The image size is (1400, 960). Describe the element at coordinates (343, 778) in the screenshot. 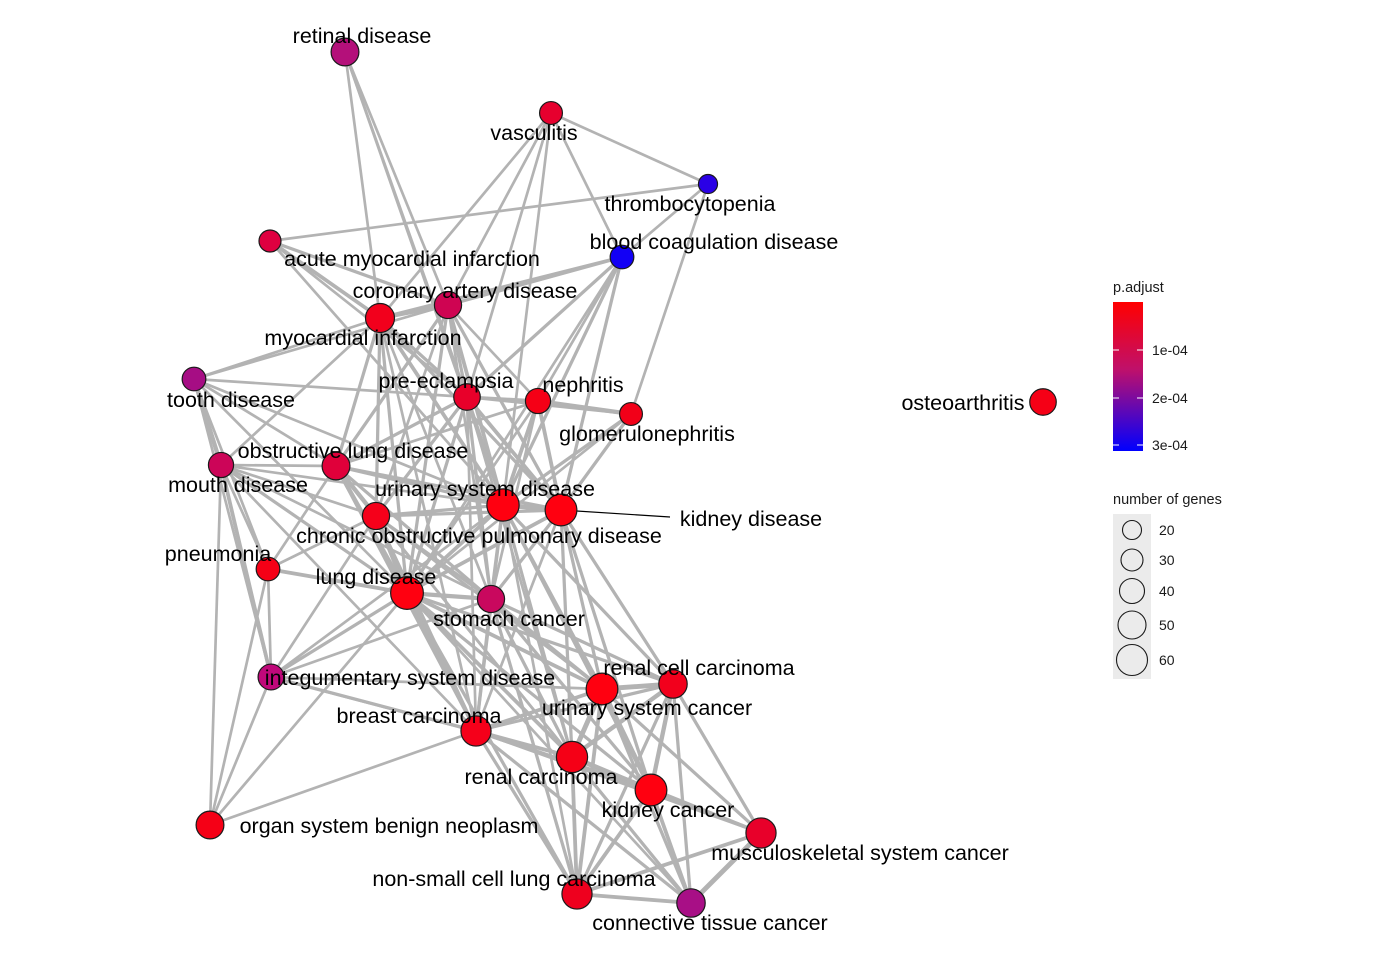

I see `edge-breast-carcinoma--organ-system-benign-neoplasm` at that location.